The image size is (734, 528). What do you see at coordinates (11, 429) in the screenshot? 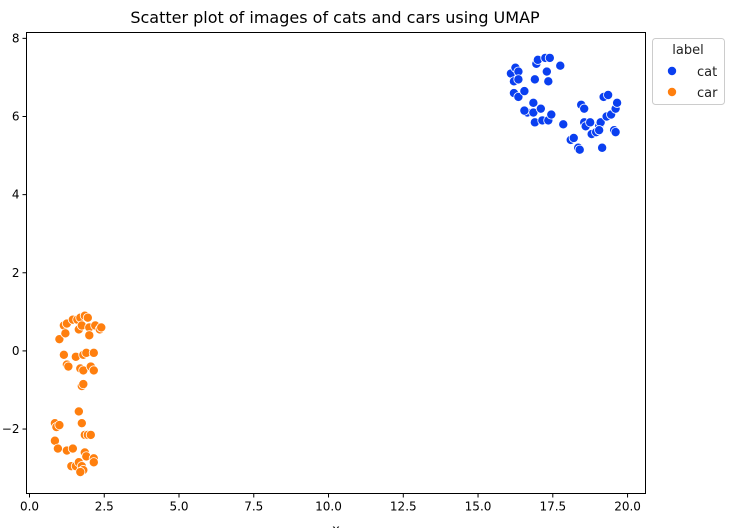
I see `y-tick-label: −2` at bounding box center [11, 429].